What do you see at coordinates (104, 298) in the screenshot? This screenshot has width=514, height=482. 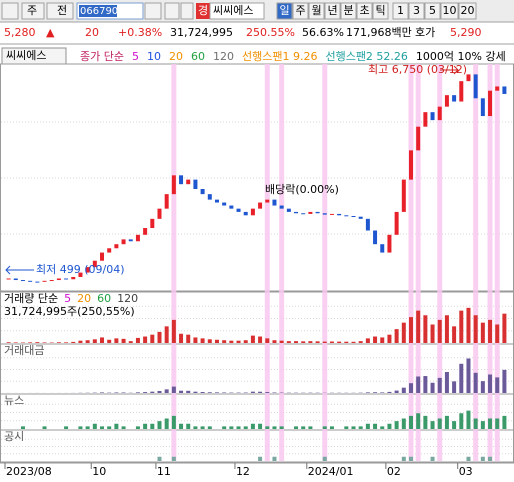 I see `legend-item: 60` at bounding box center [104, 298].